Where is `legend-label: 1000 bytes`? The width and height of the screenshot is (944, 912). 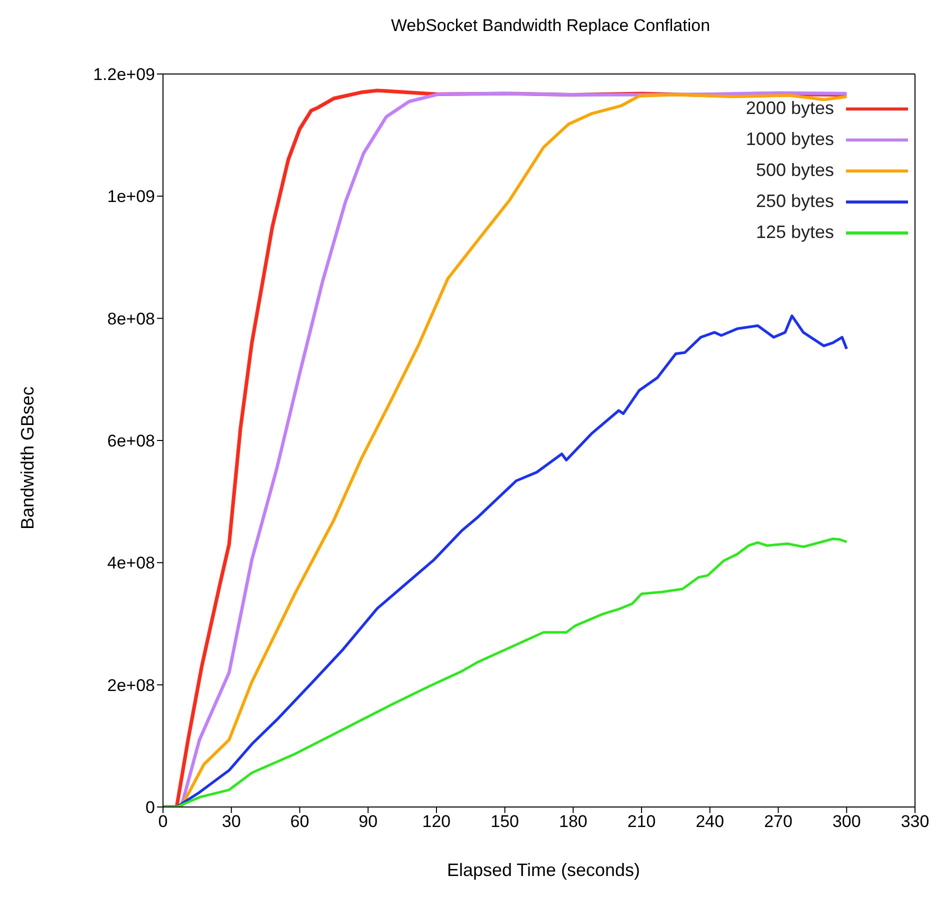 legend-label: 1000 bytes is located at coordinates (790, 139).